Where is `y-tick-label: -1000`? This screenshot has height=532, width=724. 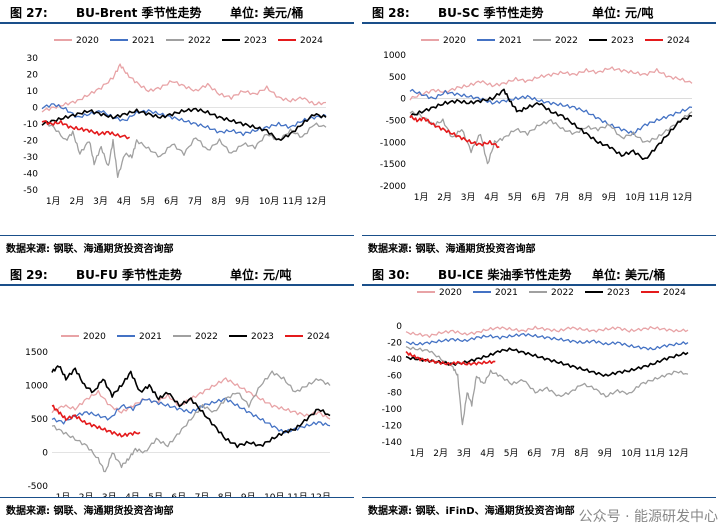
y-tick-label: -1000 is located at coordinates (393, 143).